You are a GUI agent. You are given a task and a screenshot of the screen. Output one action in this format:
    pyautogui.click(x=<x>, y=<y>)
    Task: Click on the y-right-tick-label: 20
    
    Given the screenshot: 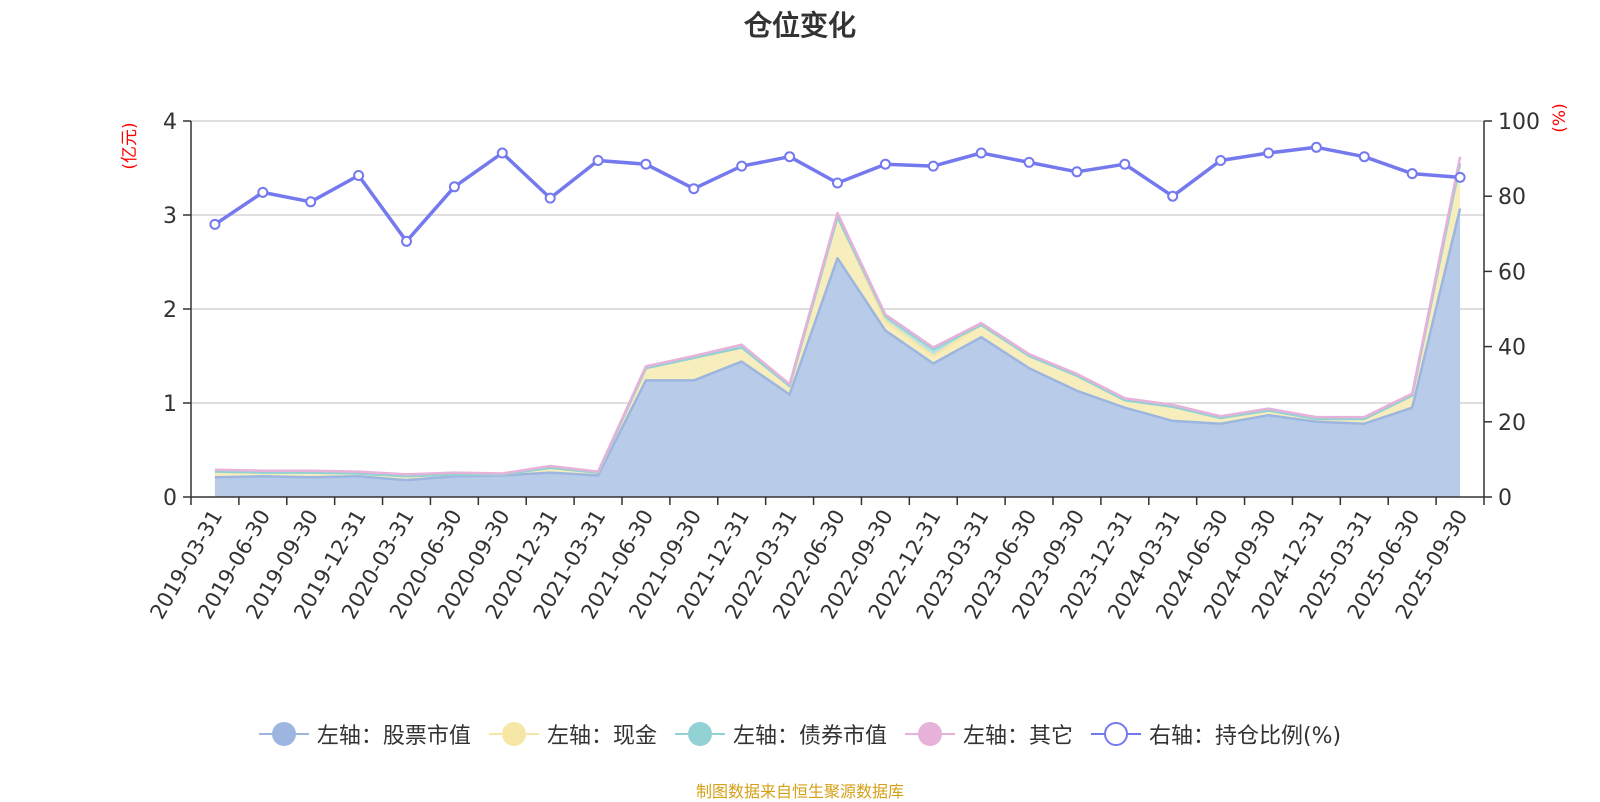 What is the action you would take?
    pyautogui.click(x=1512, y=423)
    